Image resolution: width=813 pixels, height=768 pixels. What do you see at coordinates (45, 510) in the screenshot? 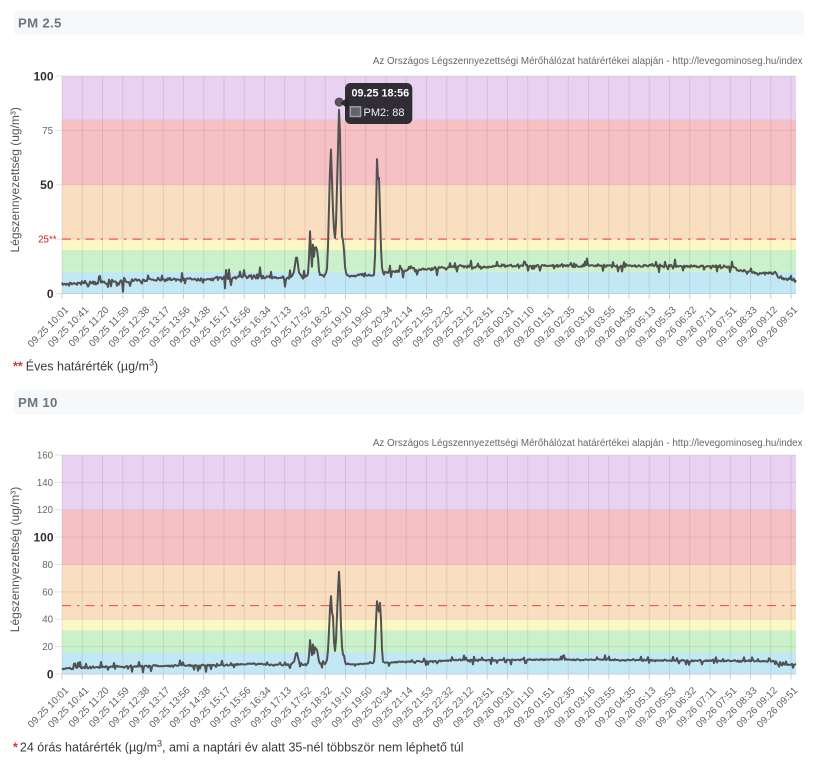
I see `svg-text: 120` at bounding box center [45, 510].